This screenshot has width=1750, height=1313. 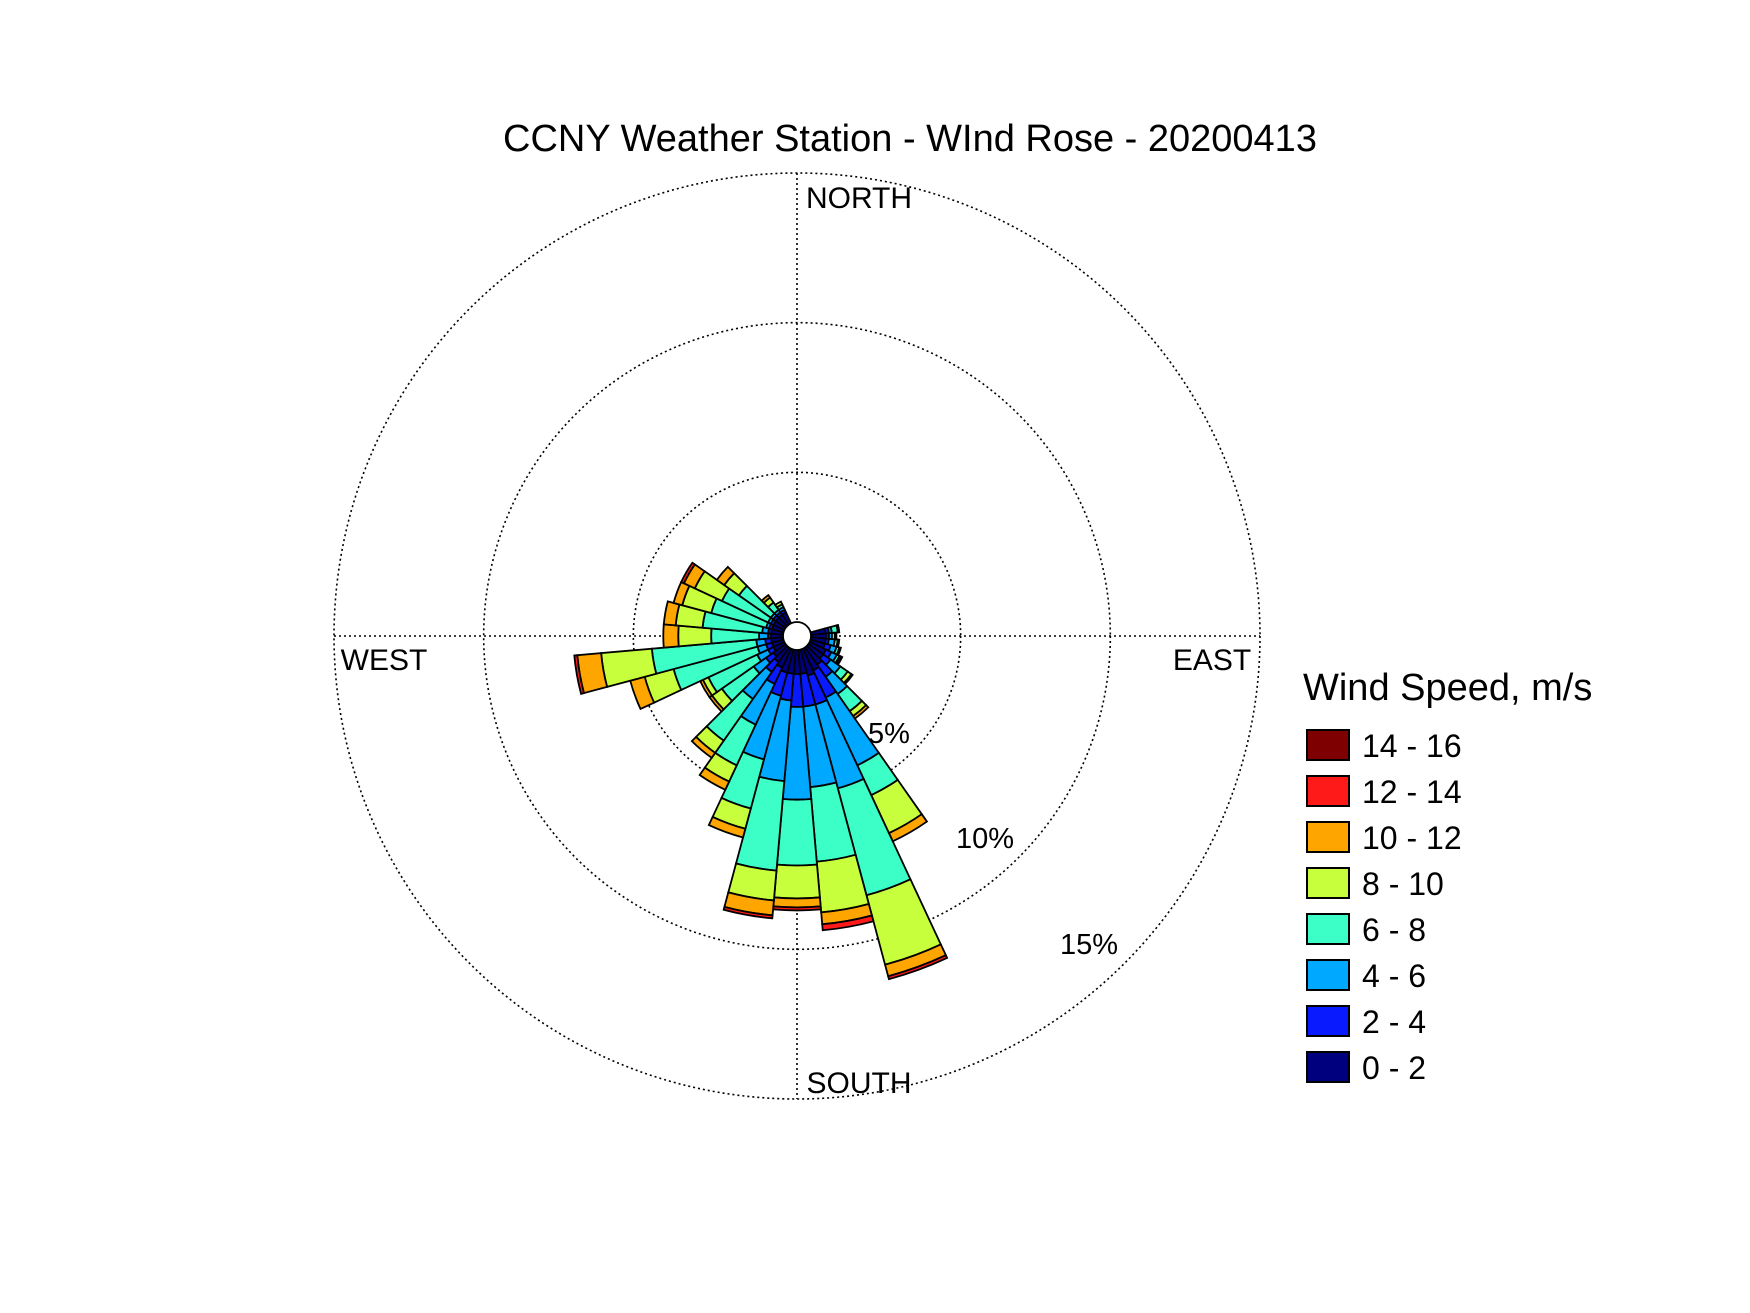 I want to click on direction-label-west: WEST, so click(x=384, y=660).